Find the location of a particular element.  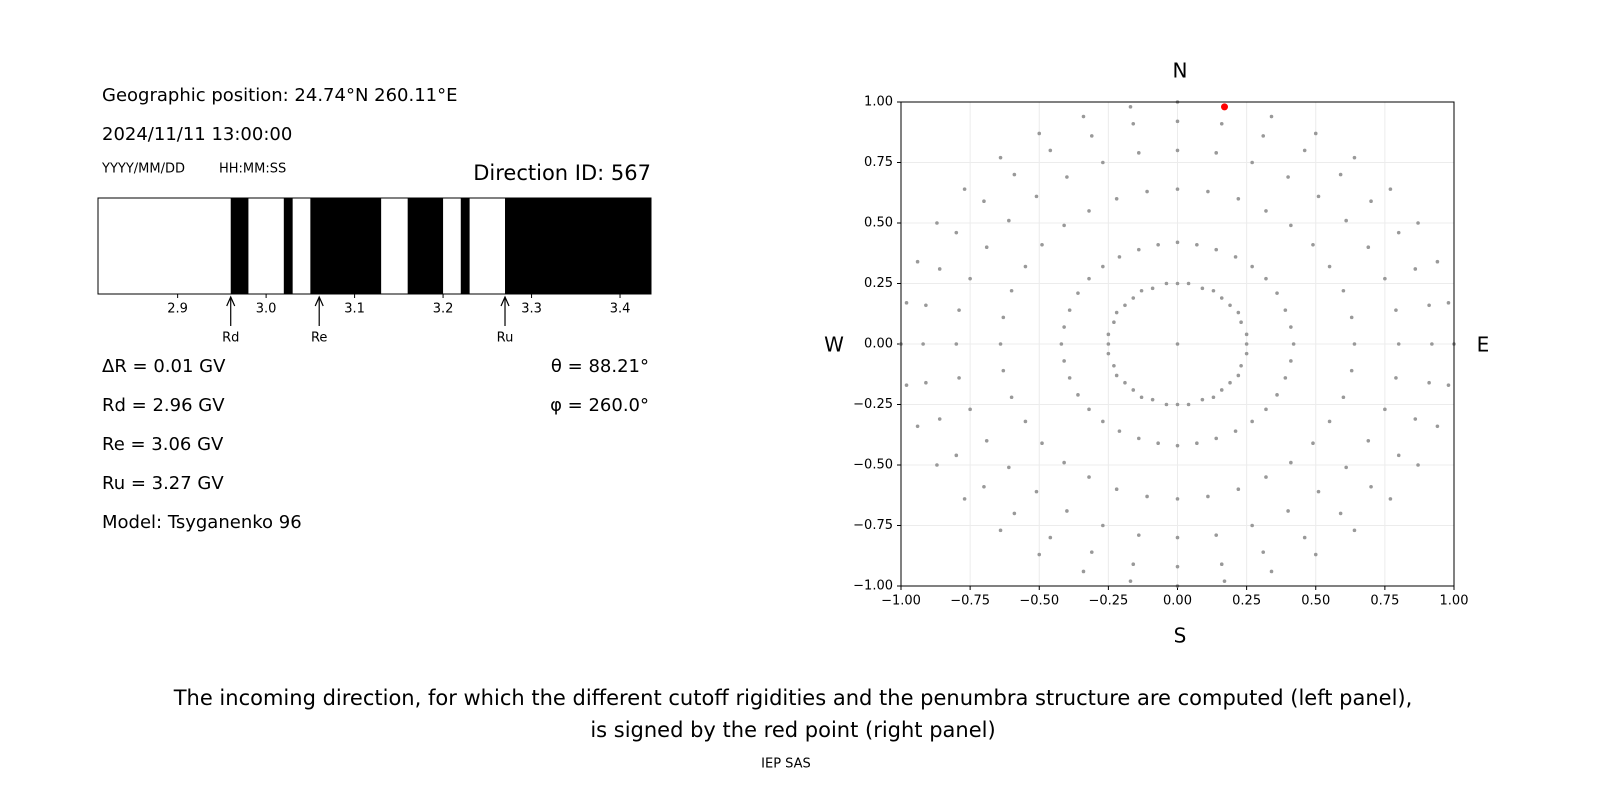

footer: IEP SAS is located at coordinates (786, 764).